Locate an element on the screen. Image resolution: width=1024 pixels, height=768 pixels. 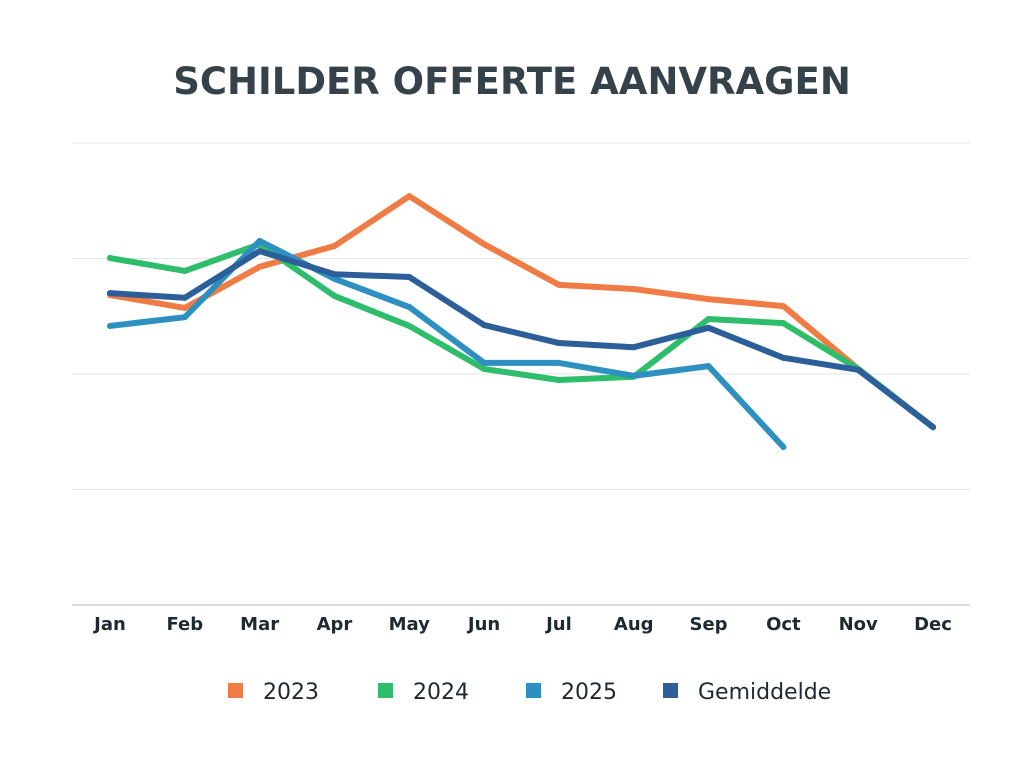
legend-item: 2024 is located at coordinates (423, 692).